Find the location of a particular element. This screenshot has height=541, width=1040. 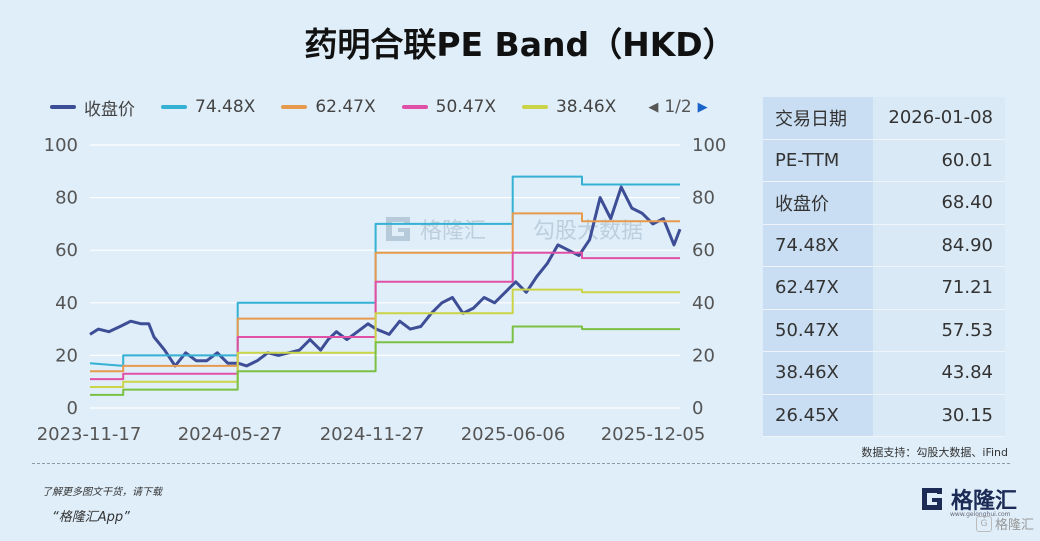

chart-title: 药明合联PE Band（HKD） is located at coordinates (520, 44).